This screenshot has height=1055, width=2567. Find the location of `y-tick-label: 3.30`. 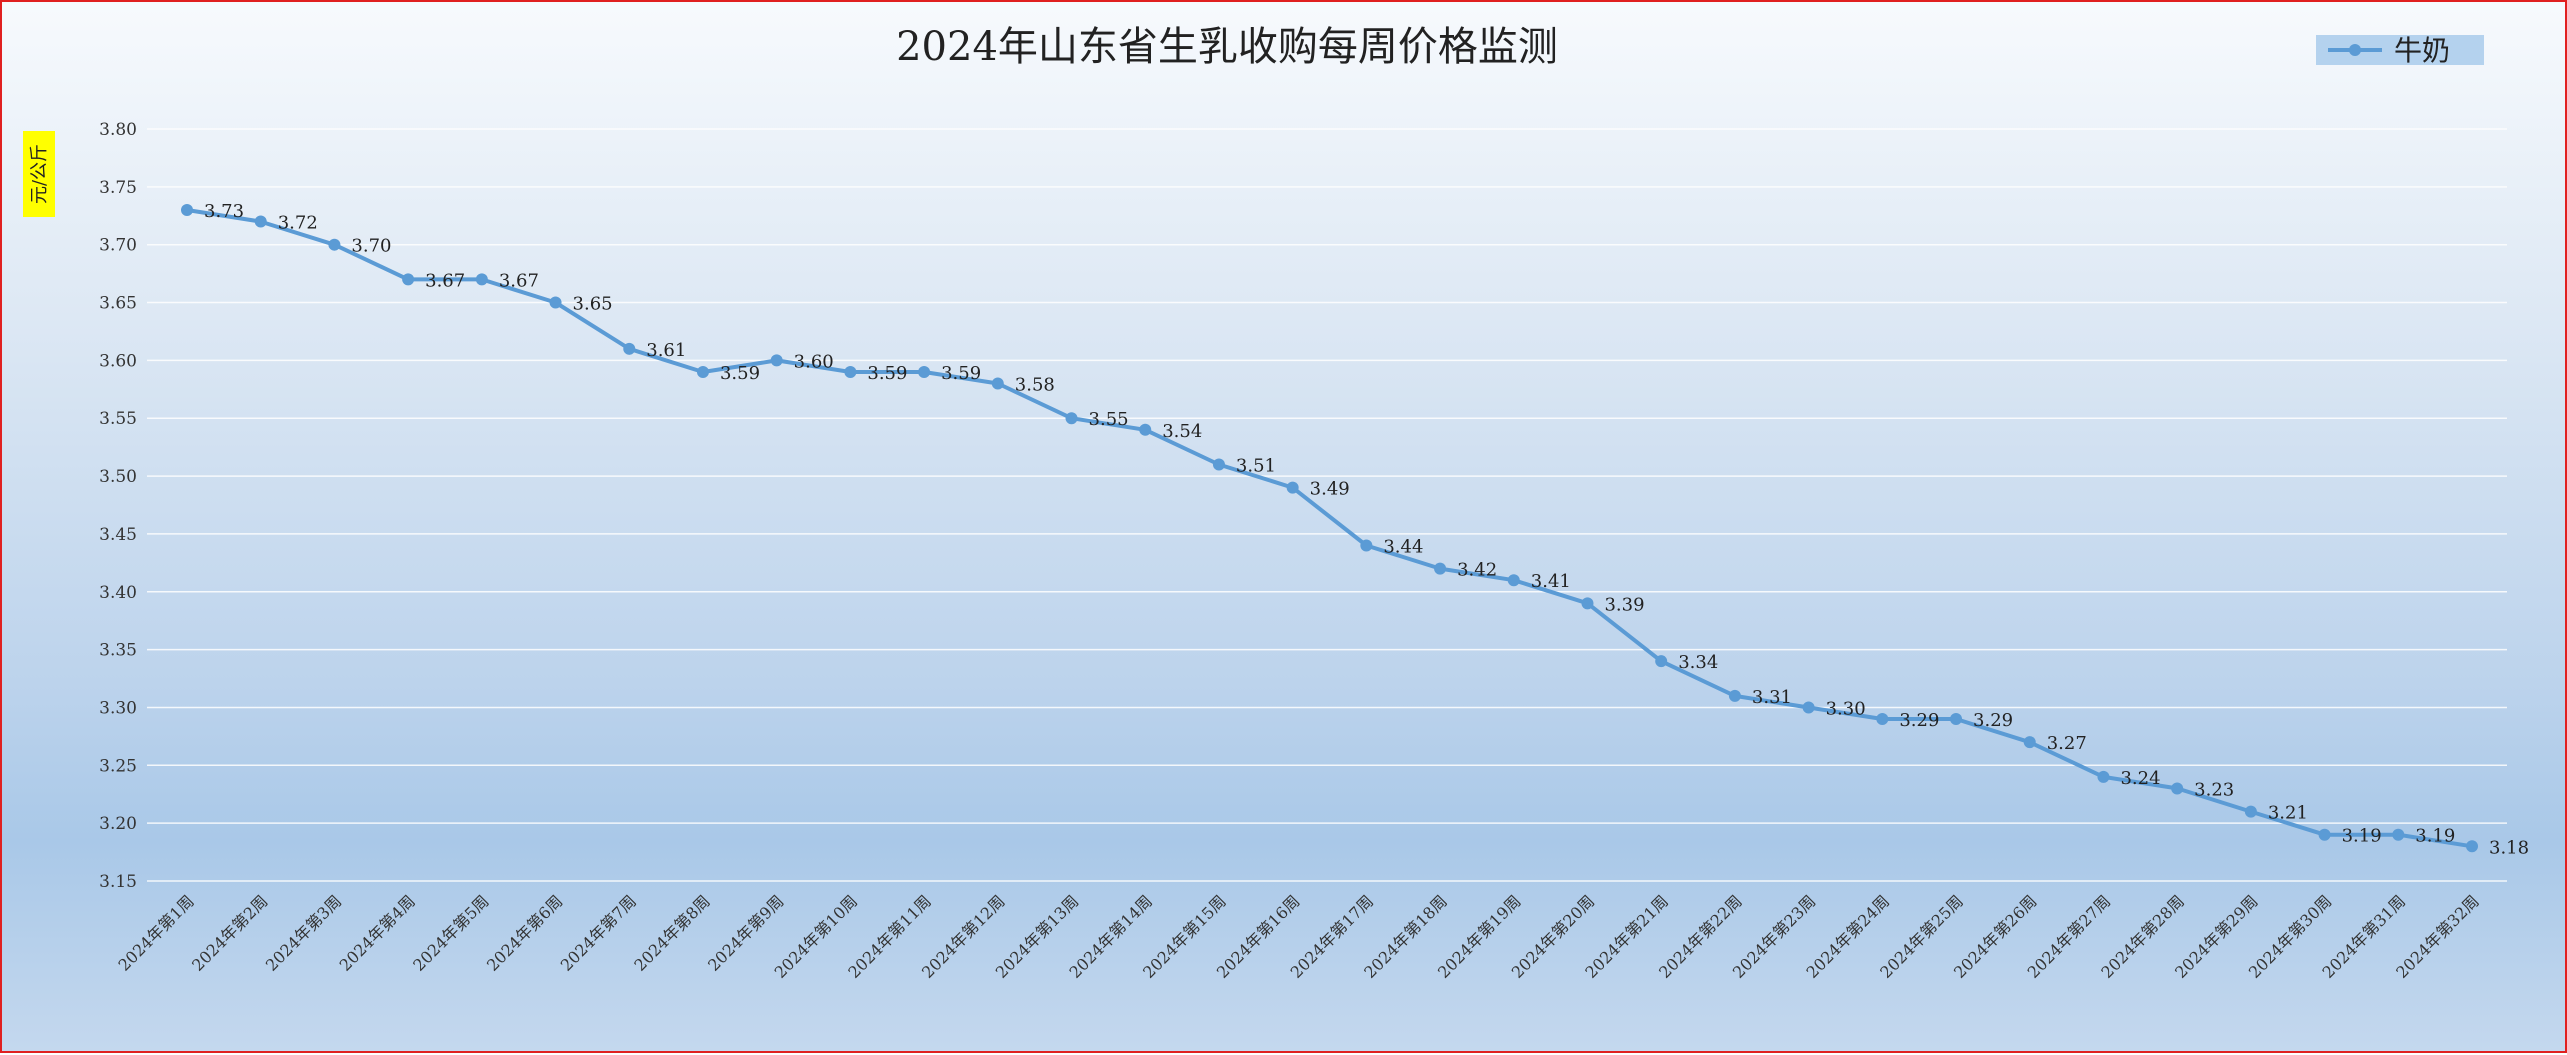

y-tick-label: 3.30 is located at coordinates (118, 708).